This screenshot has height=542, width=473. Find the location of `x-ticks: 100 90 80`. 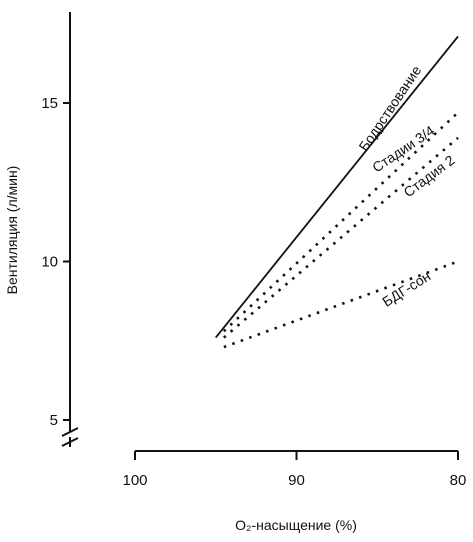

x-ticks: 100 90 80 is located at coordinates (294, 470).